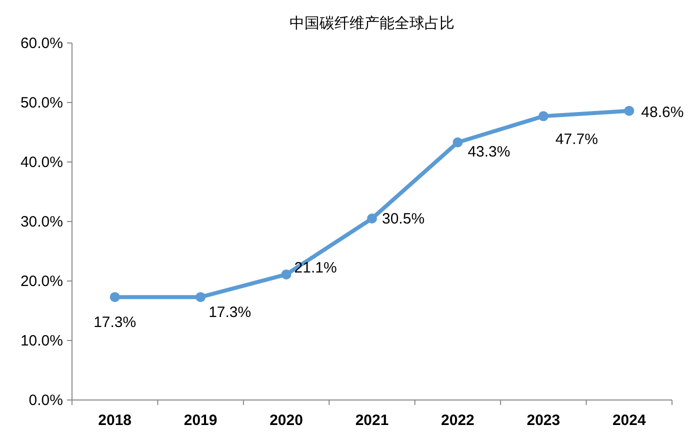 This screenshot has height=441, width=700. Describe the element at coordinates (45, 400) in the screenshot. I see `y-tick-label: 0.0%` at that location.